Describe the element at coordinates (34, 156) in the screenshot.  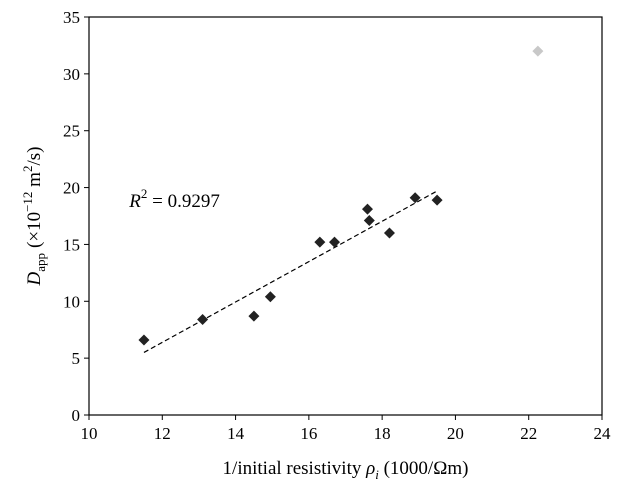
I see `y-axis-title-units-close: /s)` at that location.